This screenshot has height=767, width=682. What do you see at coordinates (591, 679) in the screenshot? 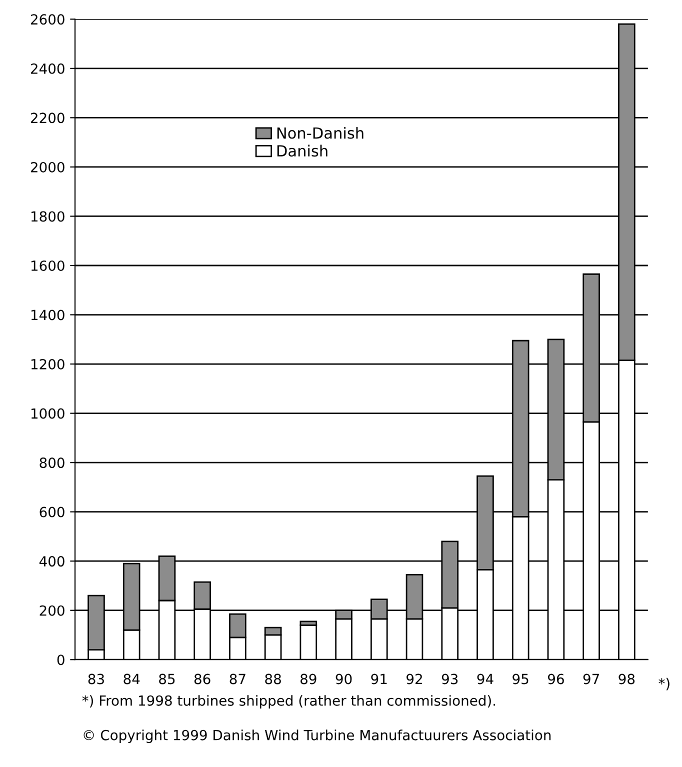
I see `x-tick-label: 97` at bounding box center [591, 679].